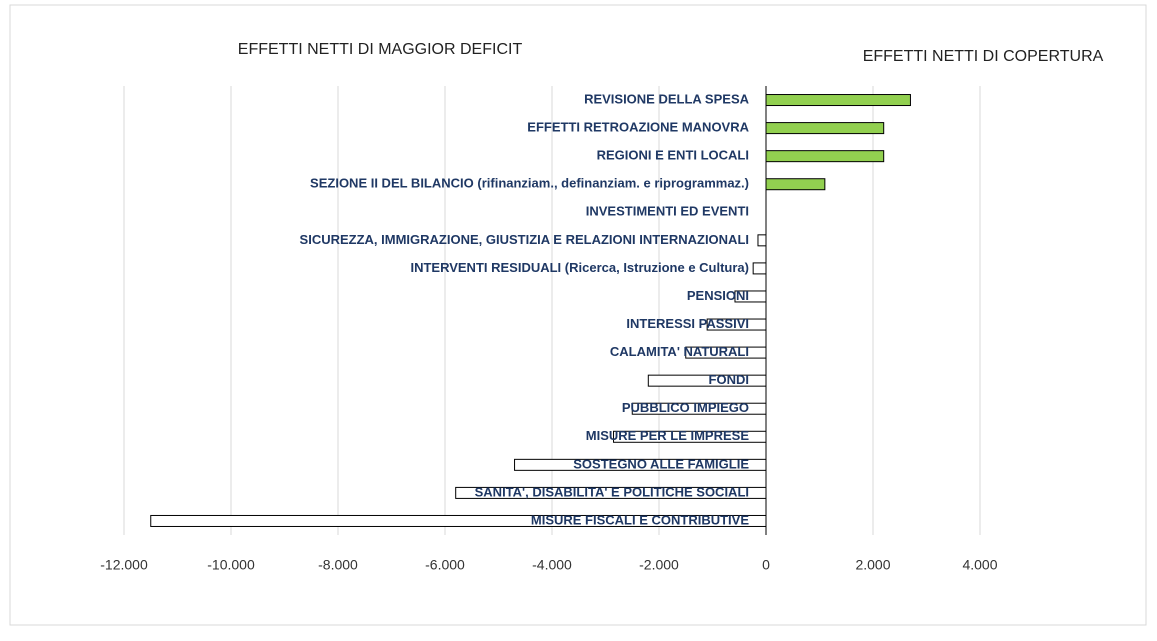 The image size is (1157, 641). Describe the element at coordinates (612, 491) in the screenshot. I see `category-label: SANITA', DISABILITA' E POLITICHE SOCIALI` at that location.